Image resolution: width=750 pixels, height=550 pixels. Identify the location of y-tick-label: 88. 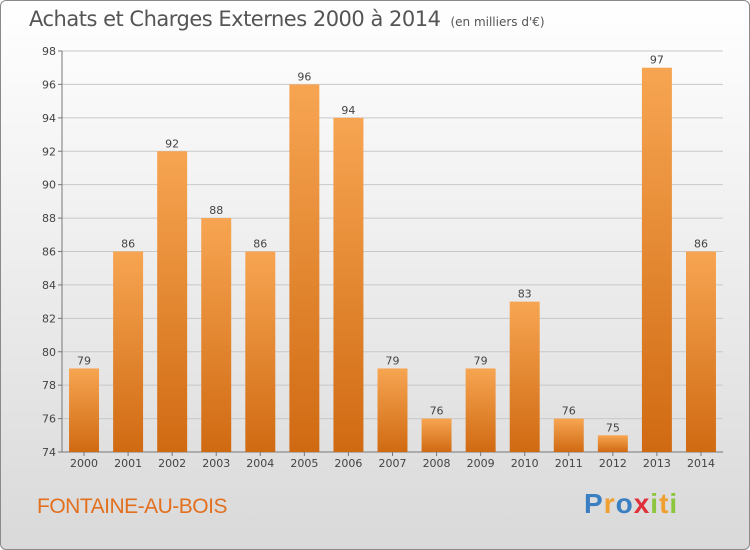
(49, 218).